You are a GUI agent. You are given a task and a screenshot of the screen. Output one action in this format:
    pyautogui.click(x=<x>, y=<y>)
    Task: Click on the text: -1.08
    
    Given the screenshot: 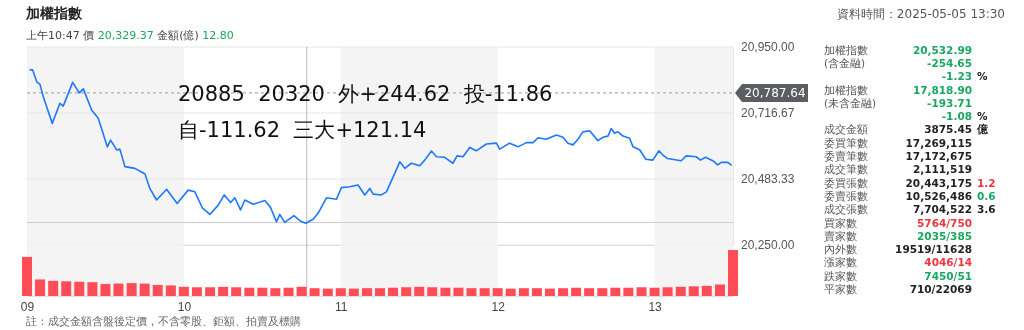 What is the action you would take?
    pyautogui.click(x=956, y=116)
    